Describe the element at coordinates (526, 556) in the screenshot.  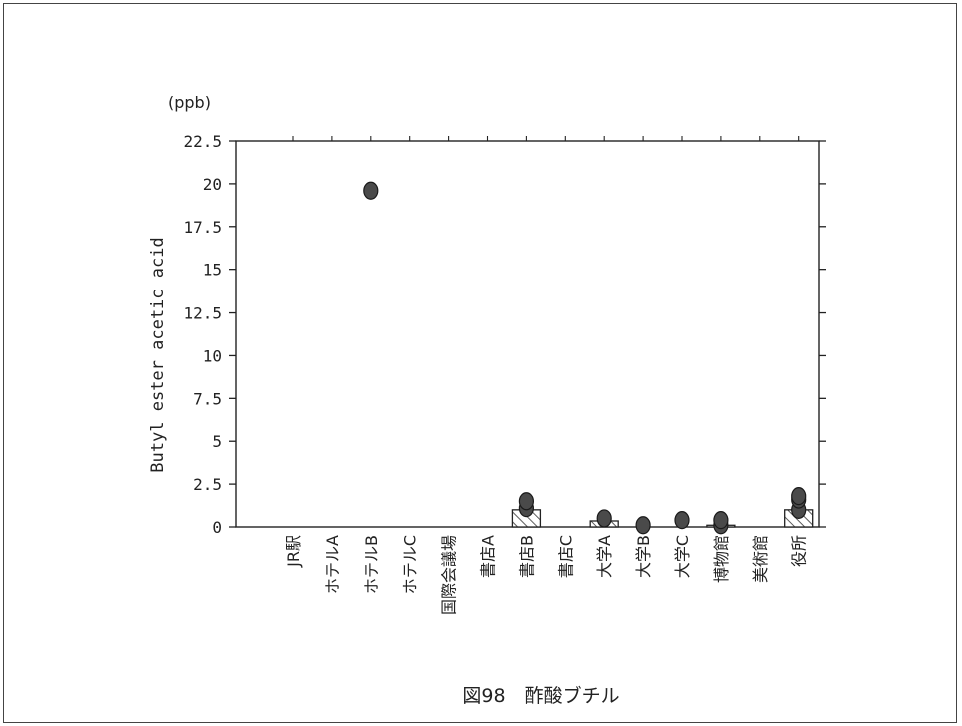
I see `x-category-label: 書店B` at that location.